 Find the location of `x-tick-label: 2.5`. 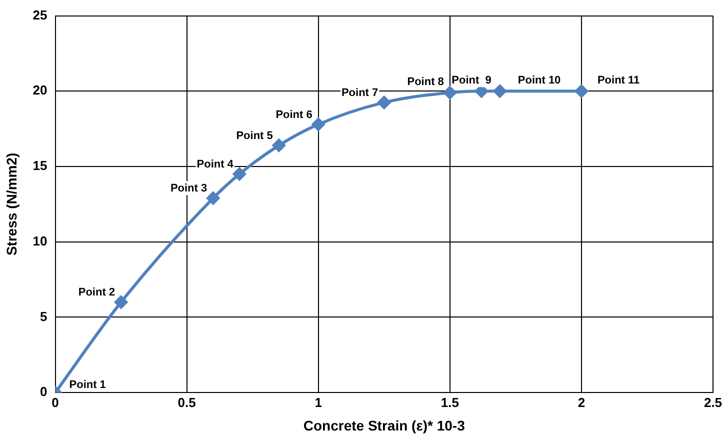

x-tick-label: 2.5 is located at coordinates (713, 402).